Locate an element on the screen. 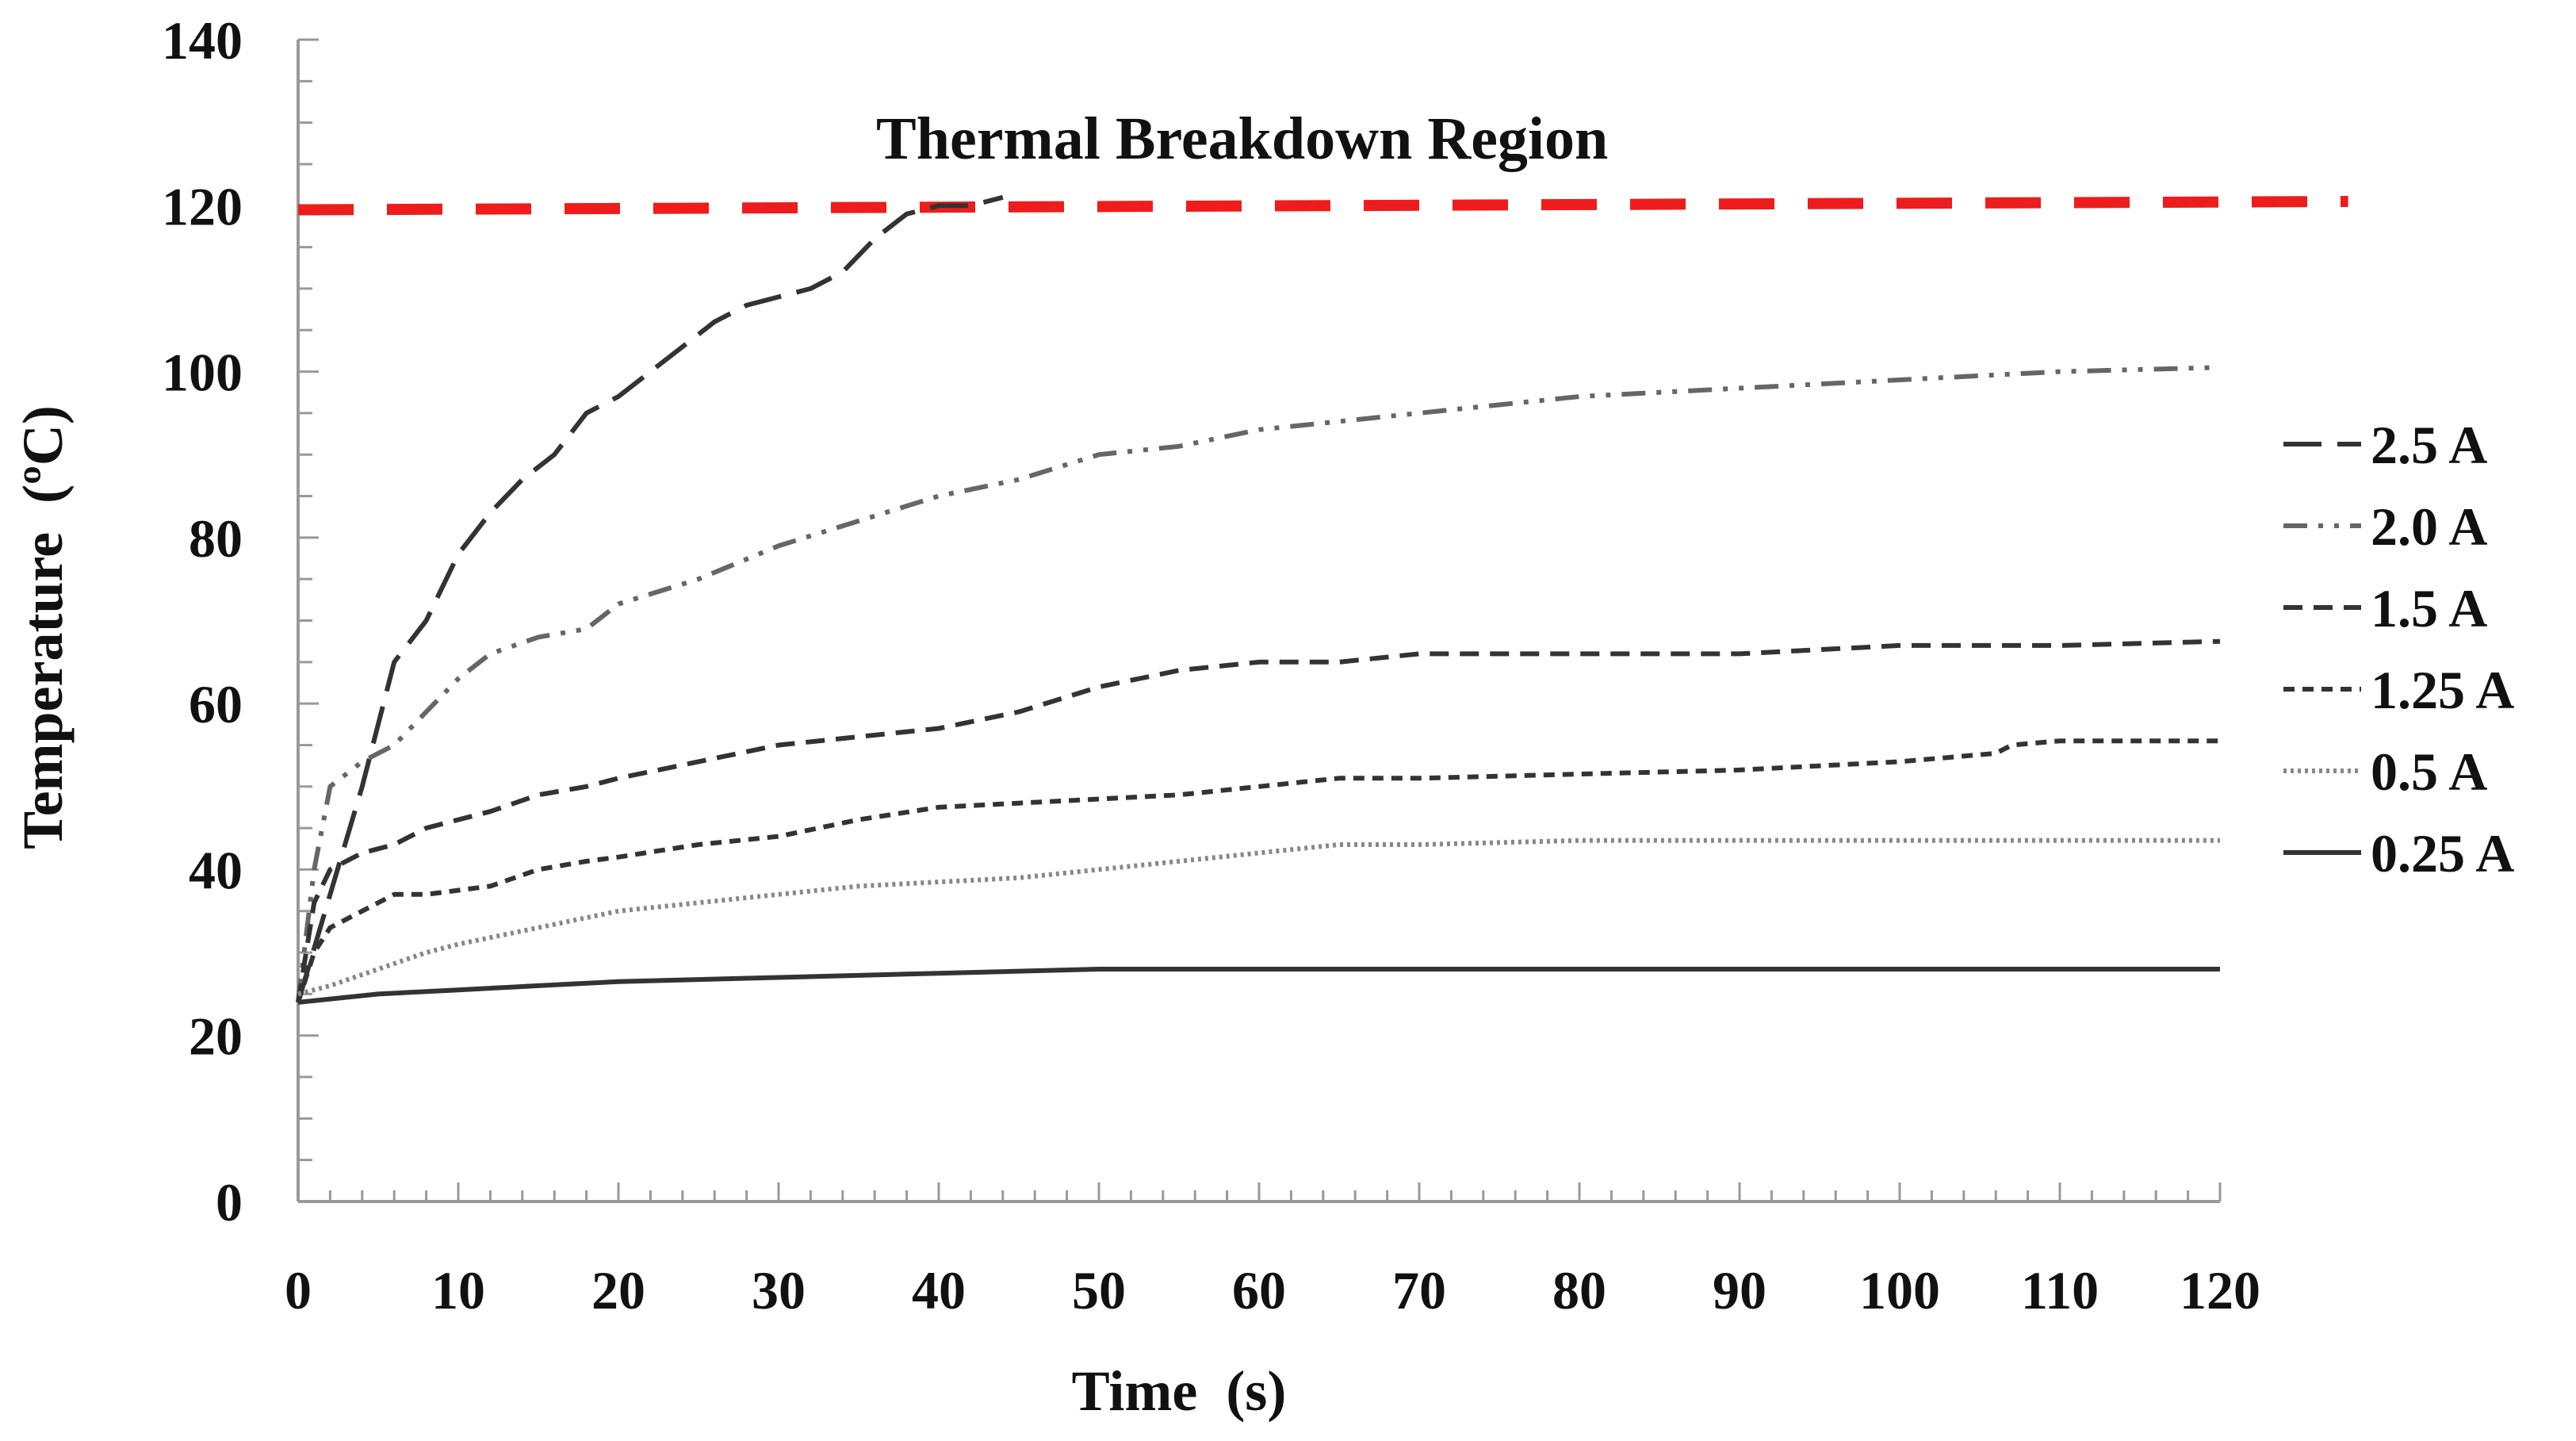 This screenshot has width=2576, height=1441. legend-label: 2.5 A is located at coordinates (2429, 445).